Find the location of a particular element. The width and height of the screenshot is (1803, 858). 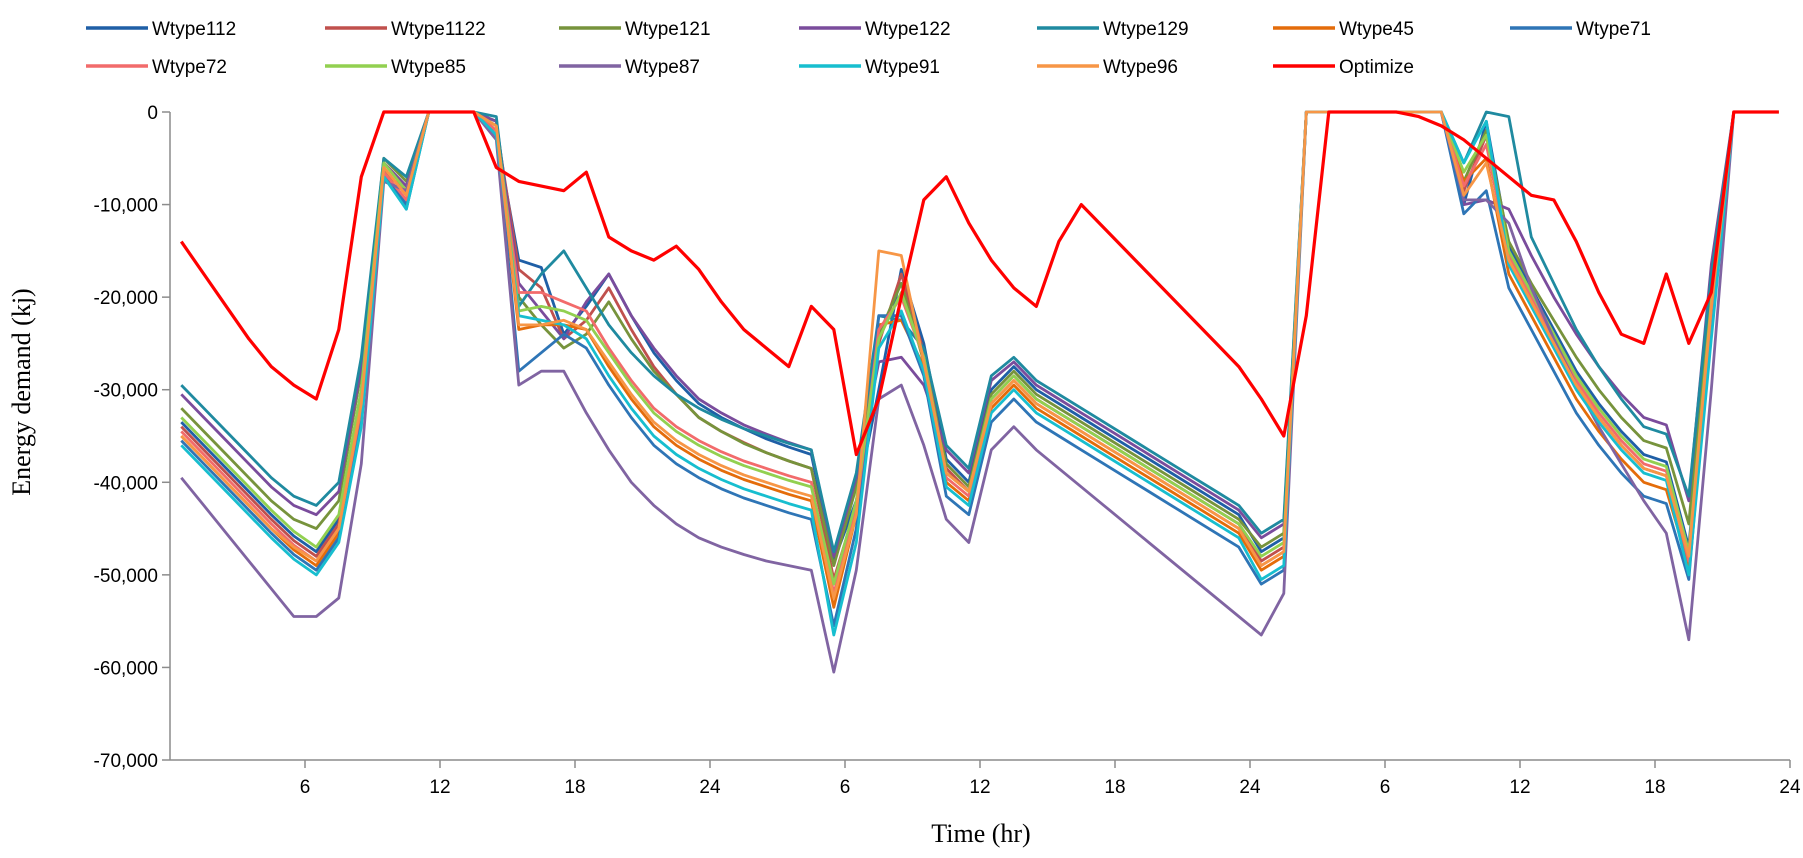

y-tick-label: -40,000 is located at coordinates (126, 483).